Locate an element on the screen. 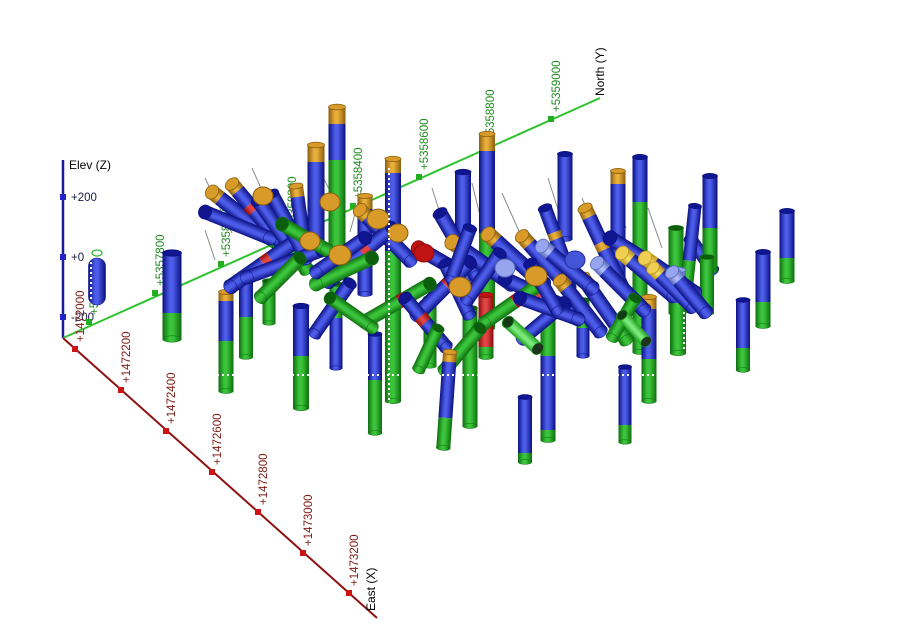 The width and height of the screenshot is (914, 632). north-tick-label: +5358800 is located at coordinates (491, 116).